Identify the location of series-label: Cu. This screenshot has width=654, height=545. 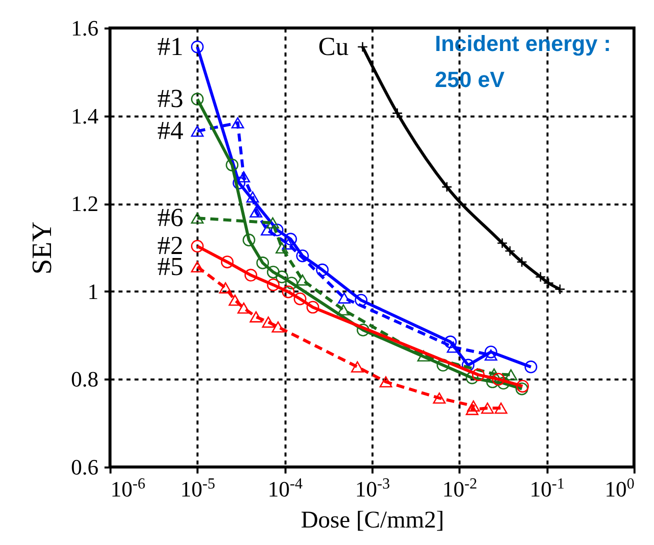
(333, 46).